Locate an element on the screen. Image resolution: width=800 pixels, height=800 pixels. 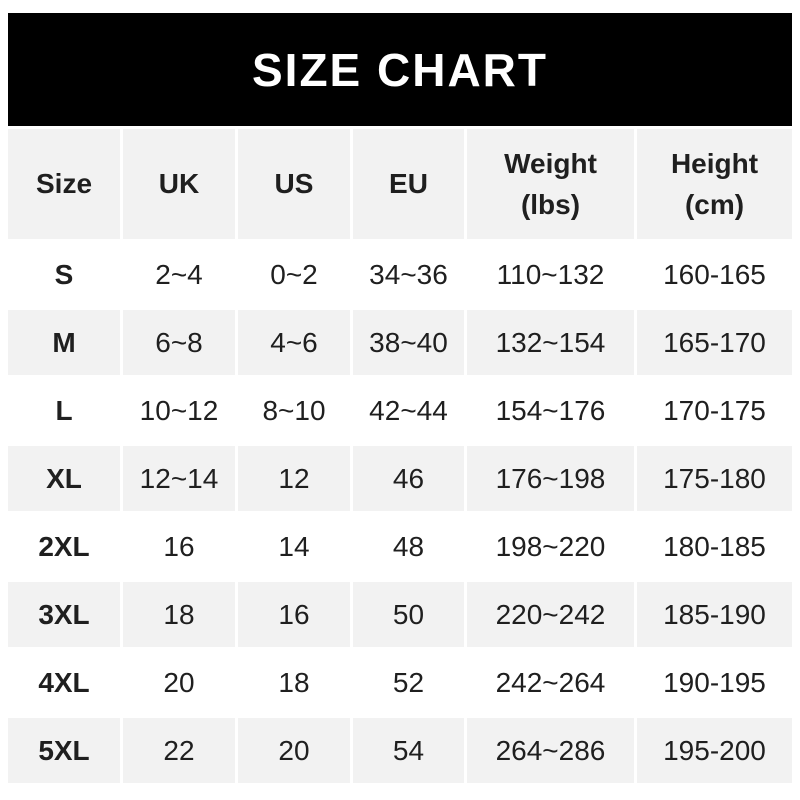
cell-uk: 22 is located at coordinates (179, 750).